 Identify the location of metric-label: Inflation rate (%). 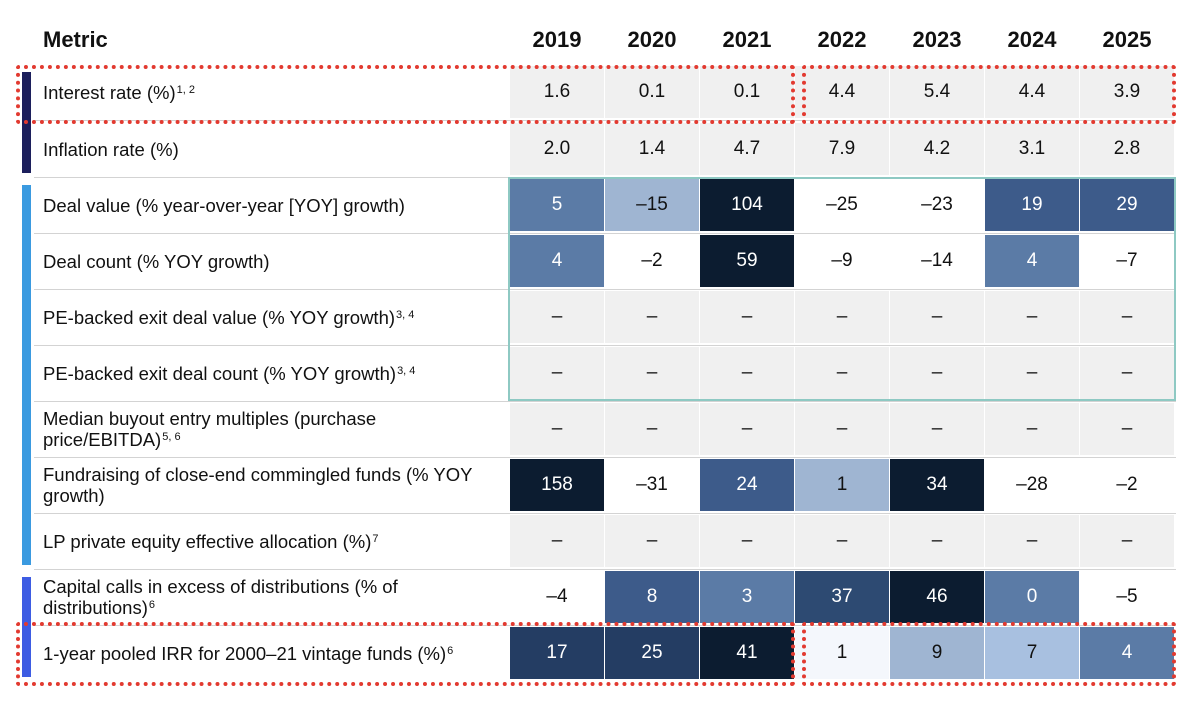
(268, 149).